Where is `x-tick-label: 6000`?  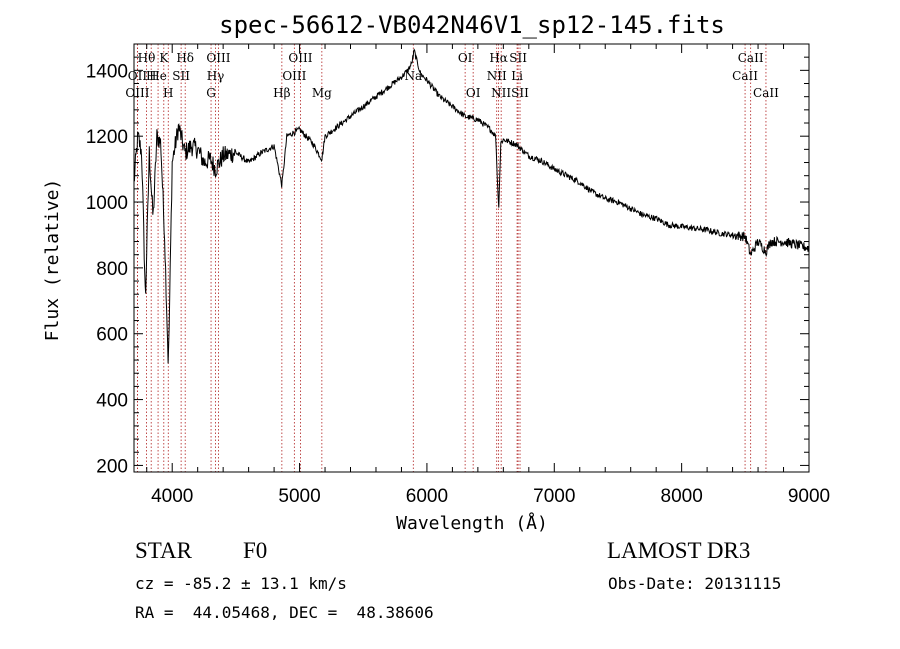
x-tick-label: 6000 is located at coordinates (427, 496).